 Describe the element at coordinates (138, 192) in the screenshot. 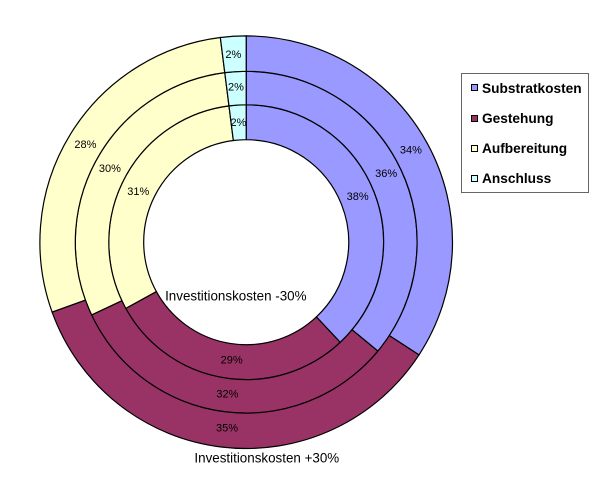

I see `svg-text: 31%` at that location.